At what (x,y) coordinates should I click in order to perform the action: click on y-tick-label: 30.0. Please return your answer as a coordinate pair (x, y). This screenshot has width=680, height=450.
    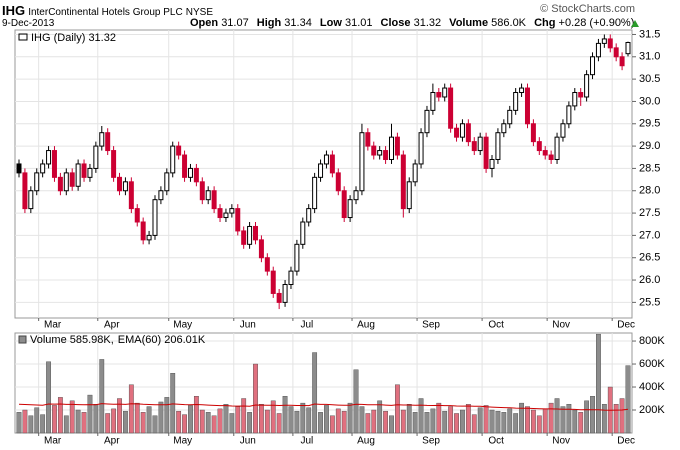
    Looking at the image, I should click on (649, 101).